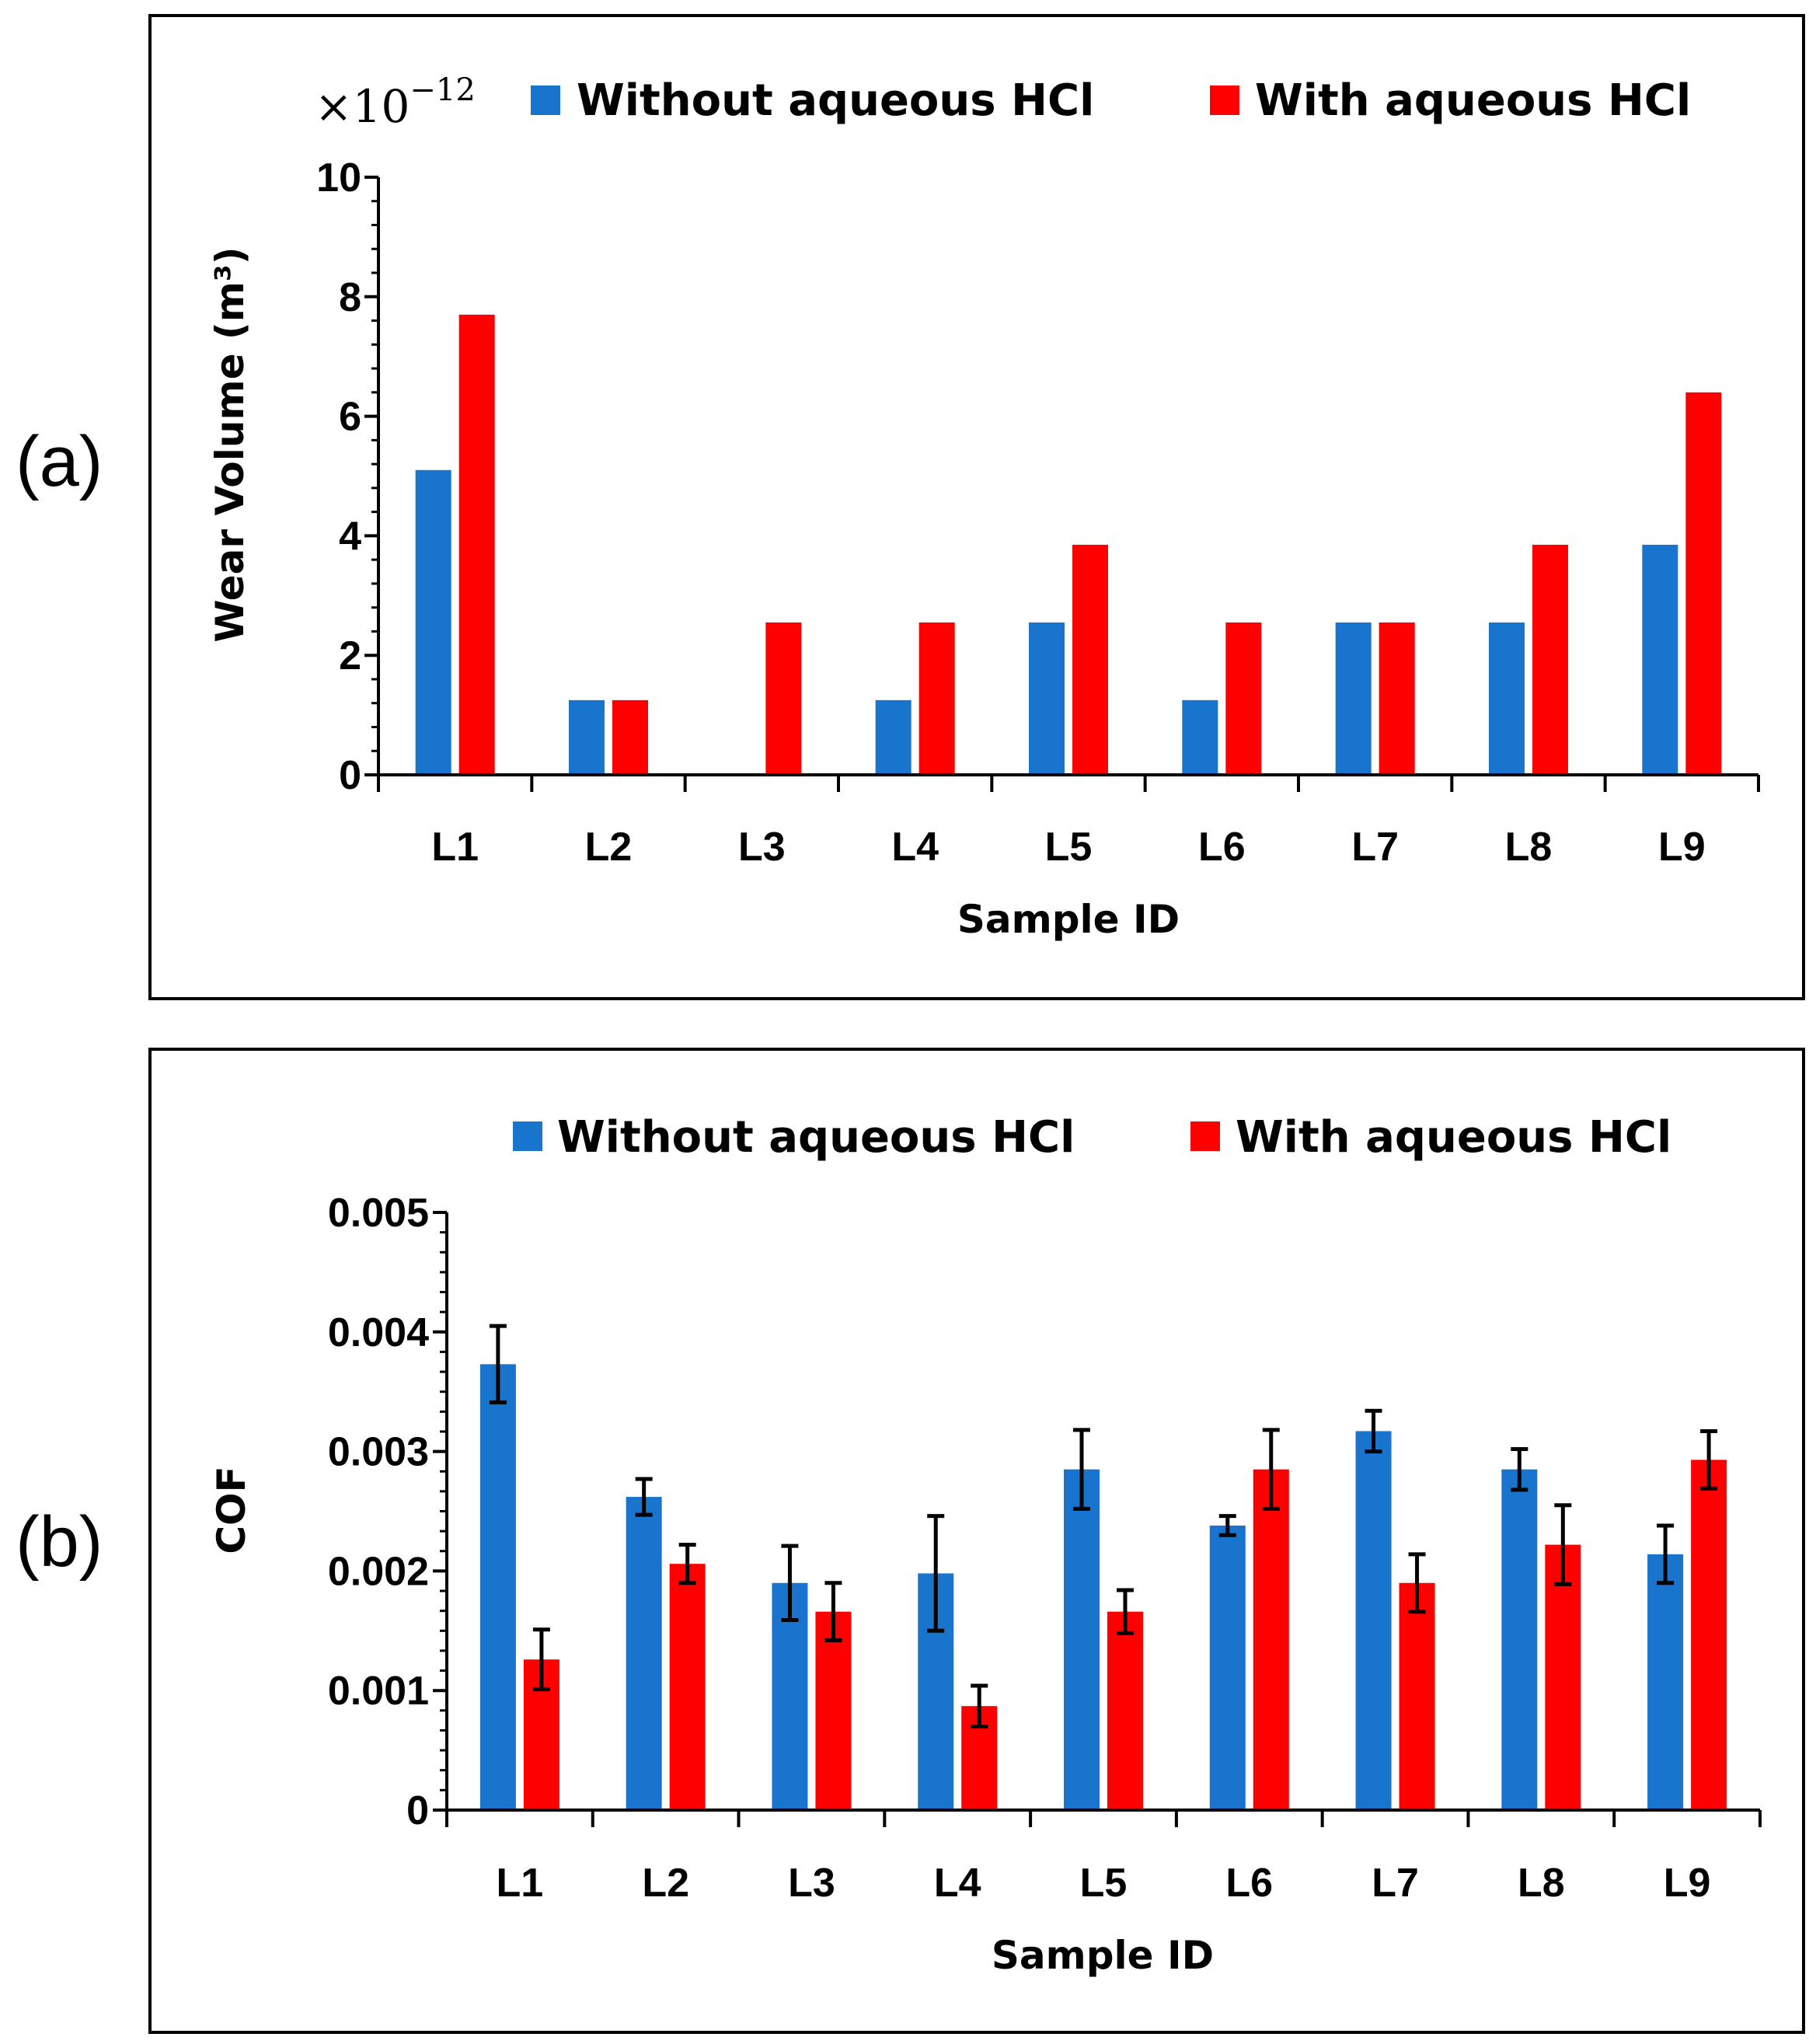 This screenshot has width=1809, height=2044. I want to click on a-bar-with-L4, so click(936, 698).